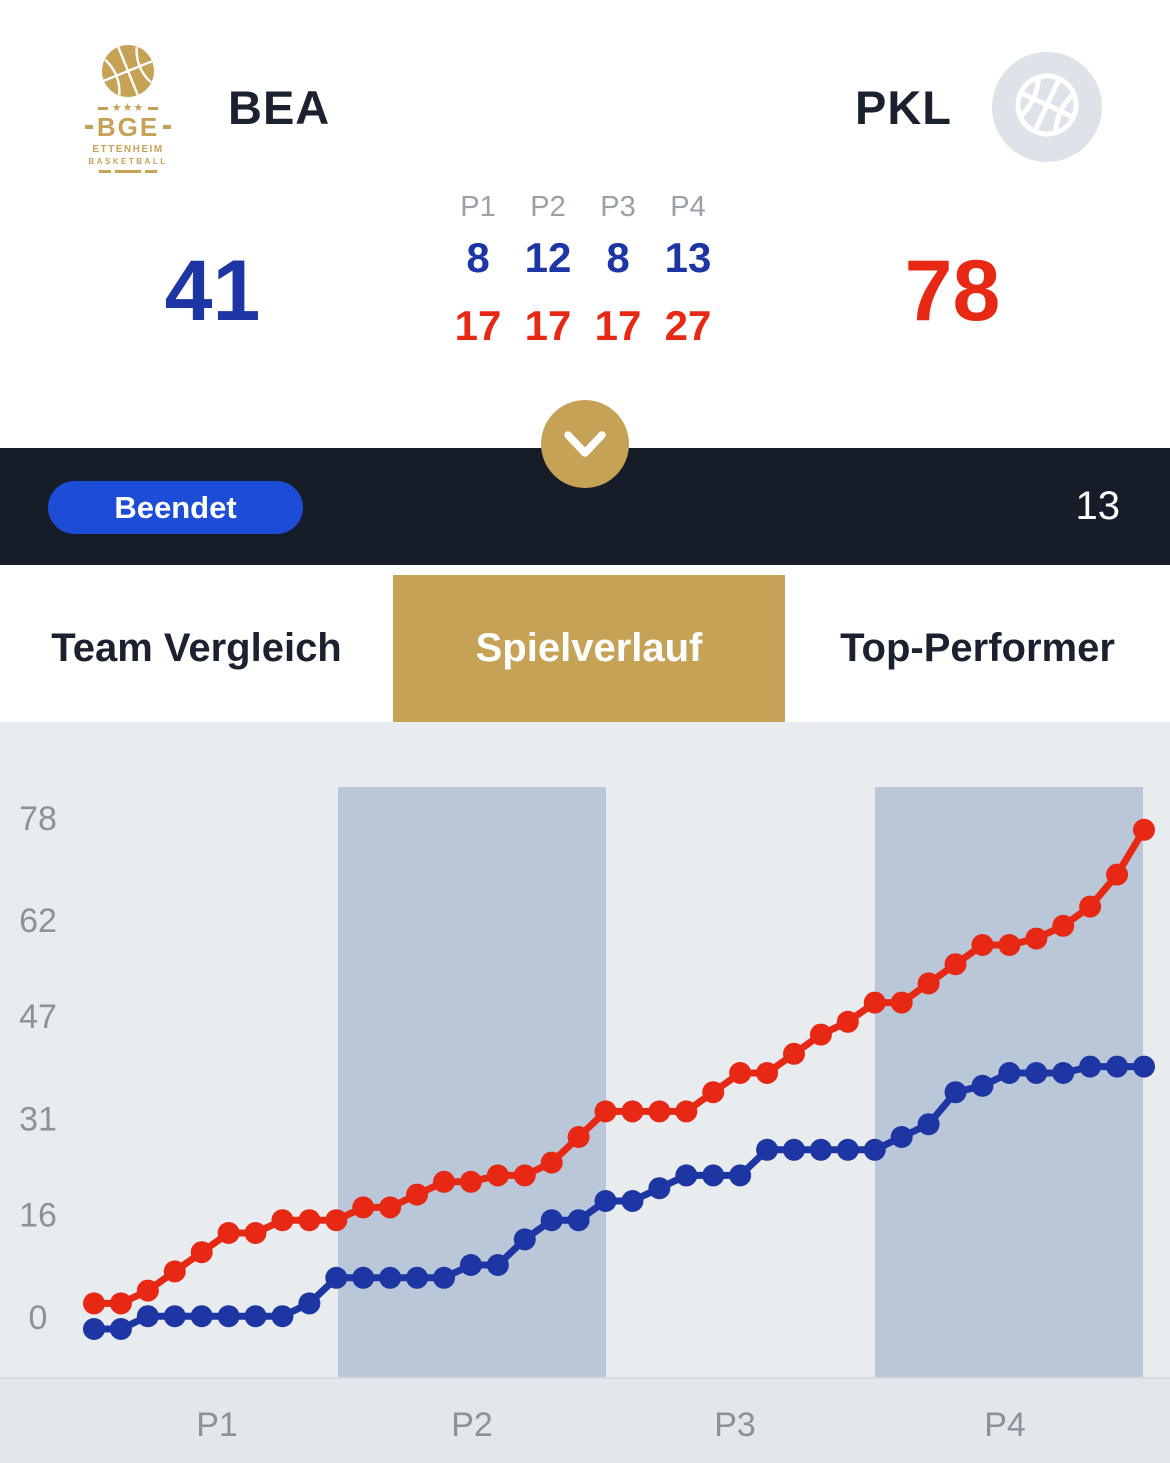 This screenshot has height=1463, width=1170. What do you see at coordinates (548, 257) in the screenshot?
I see `home-quarter-value: 12` at bounding box center [548, 257].